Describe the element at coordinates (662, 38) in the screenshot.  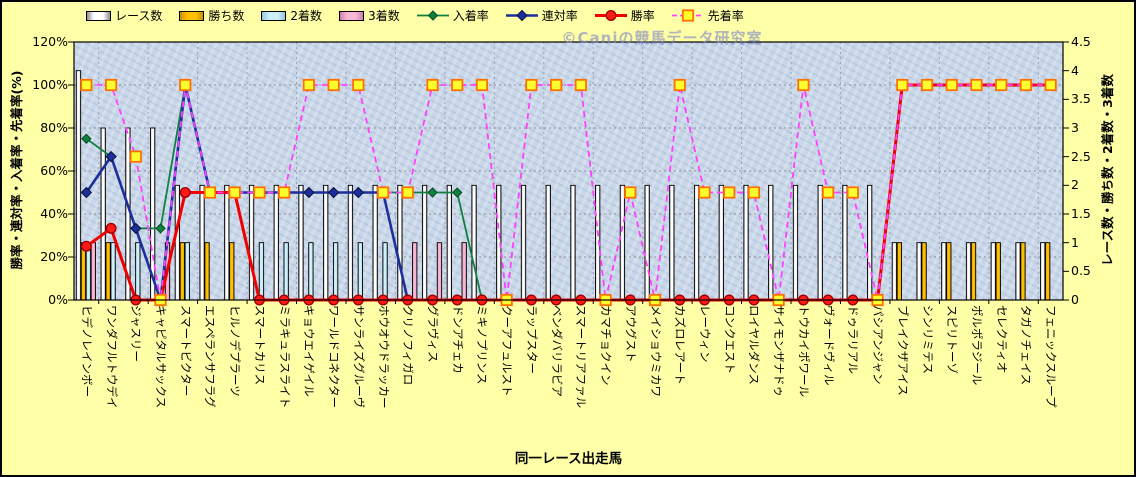
I see `watermark-text: ©Caniの競馬データ研究室` at that location.